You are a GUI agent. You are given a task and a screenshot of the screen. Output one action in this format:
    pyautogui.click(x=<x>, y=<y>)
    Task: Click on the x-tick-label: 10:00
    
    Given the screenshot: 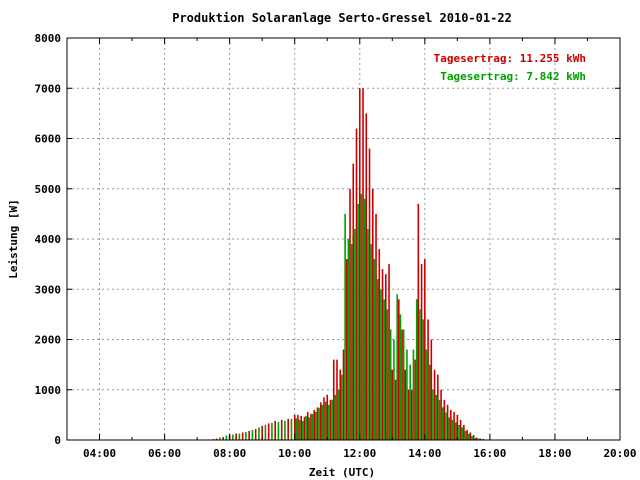 What is the action you would take?
    pyautogui.click(x=294, y=453)
    